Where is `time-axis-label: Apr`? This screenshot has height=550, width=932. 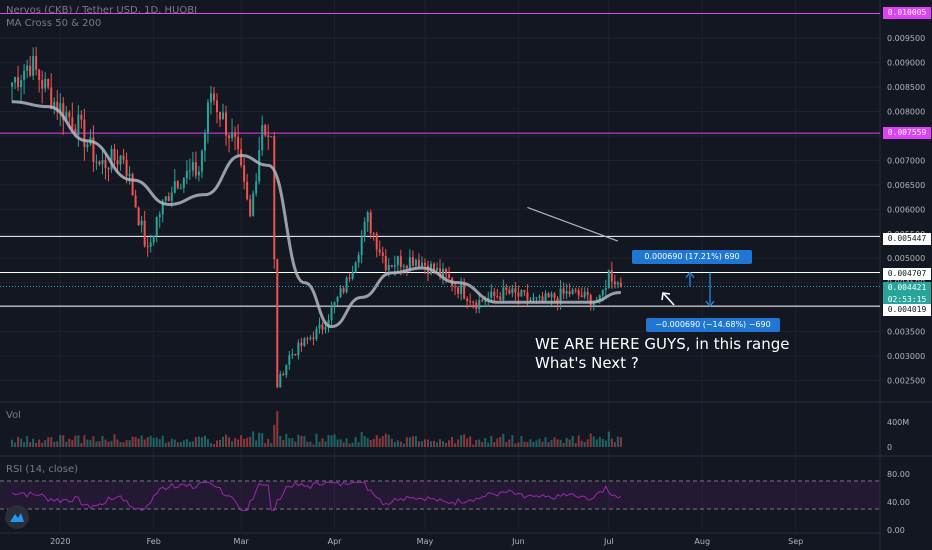 time-axis-label: Apr is located at coordinates (335, 541).